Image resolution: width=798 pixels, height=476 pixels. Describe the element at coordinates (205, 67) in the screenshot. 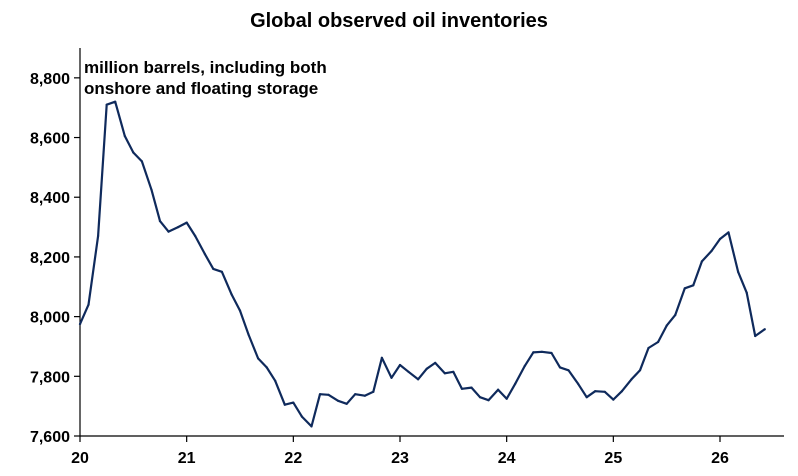

I see `annotation-line-1: million barrels, including both` at that location.